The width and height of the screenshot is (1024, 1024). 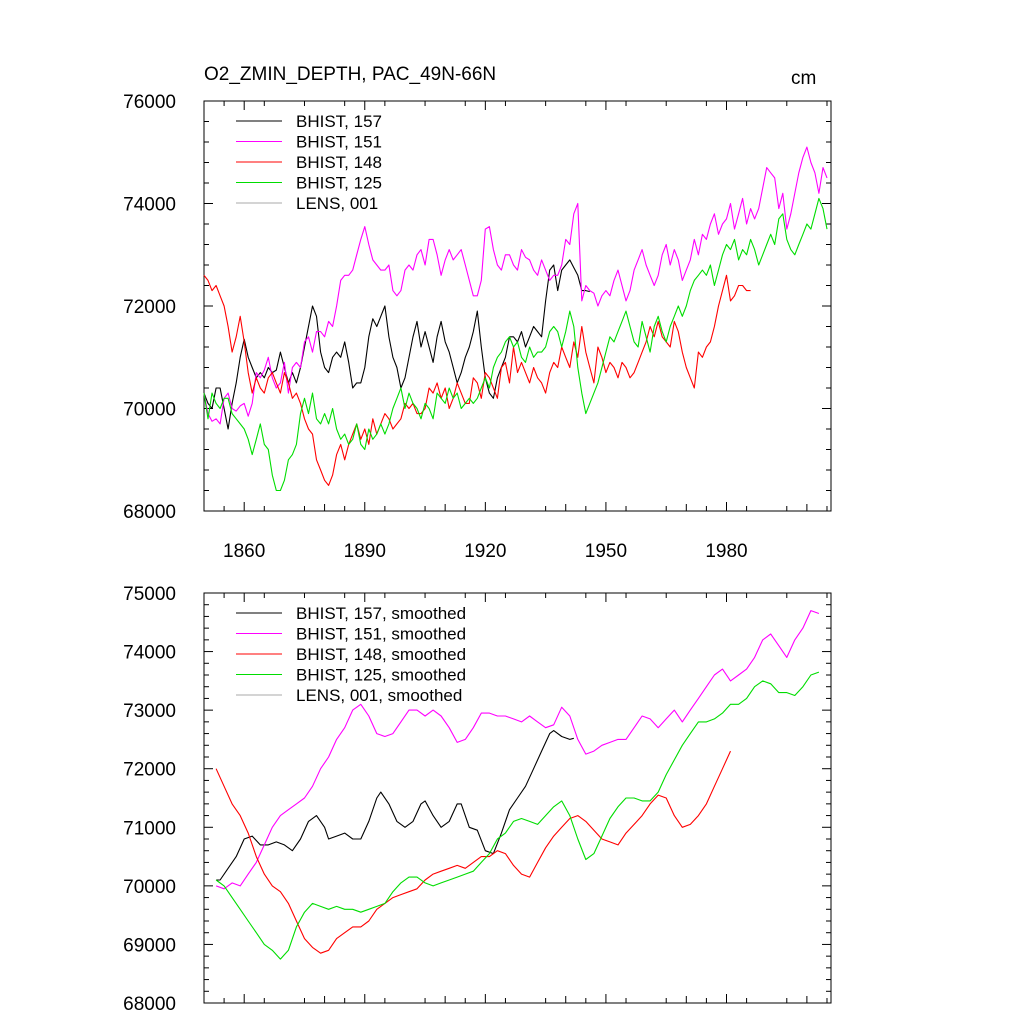 What do you see at coordinates (149, 102) in the screenshot?
I see `y-tick-label: 76000` at bounding box center [149, 102].